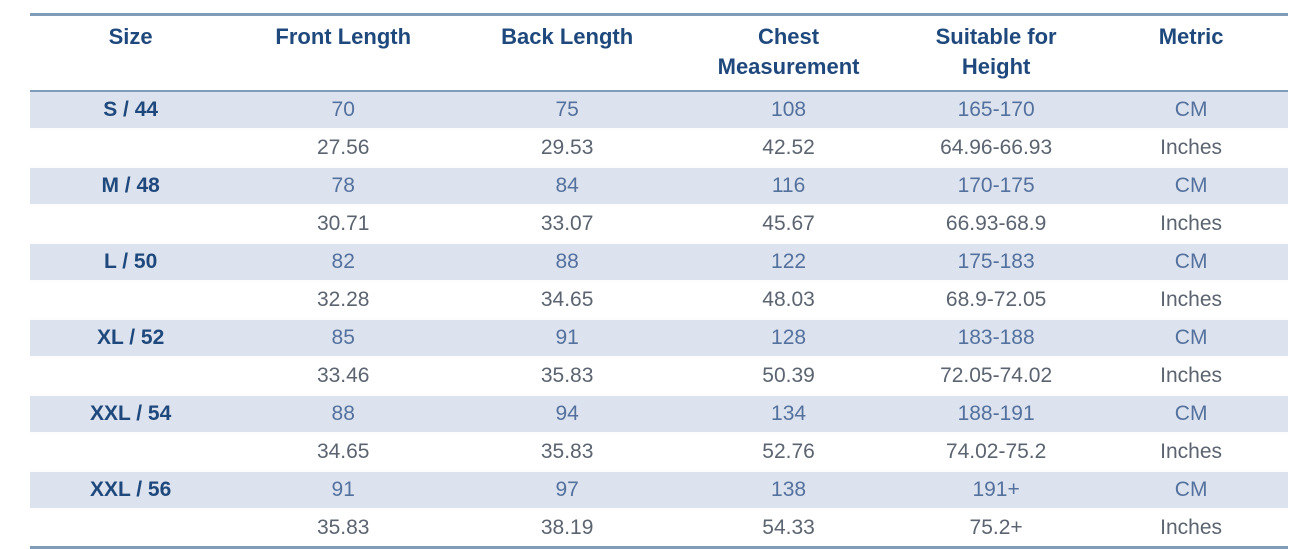  Describe the element at coordinates (567, 262) in the screenshot. I see `cell-back-length: 88` at that location.